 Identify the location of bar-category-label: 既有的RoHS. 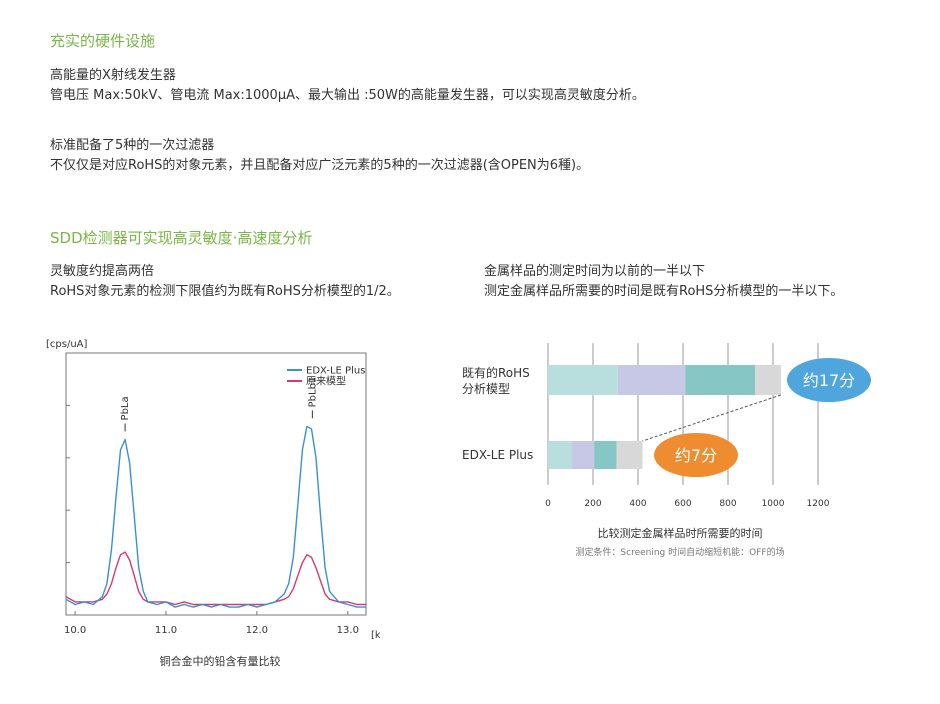
(496, 372).